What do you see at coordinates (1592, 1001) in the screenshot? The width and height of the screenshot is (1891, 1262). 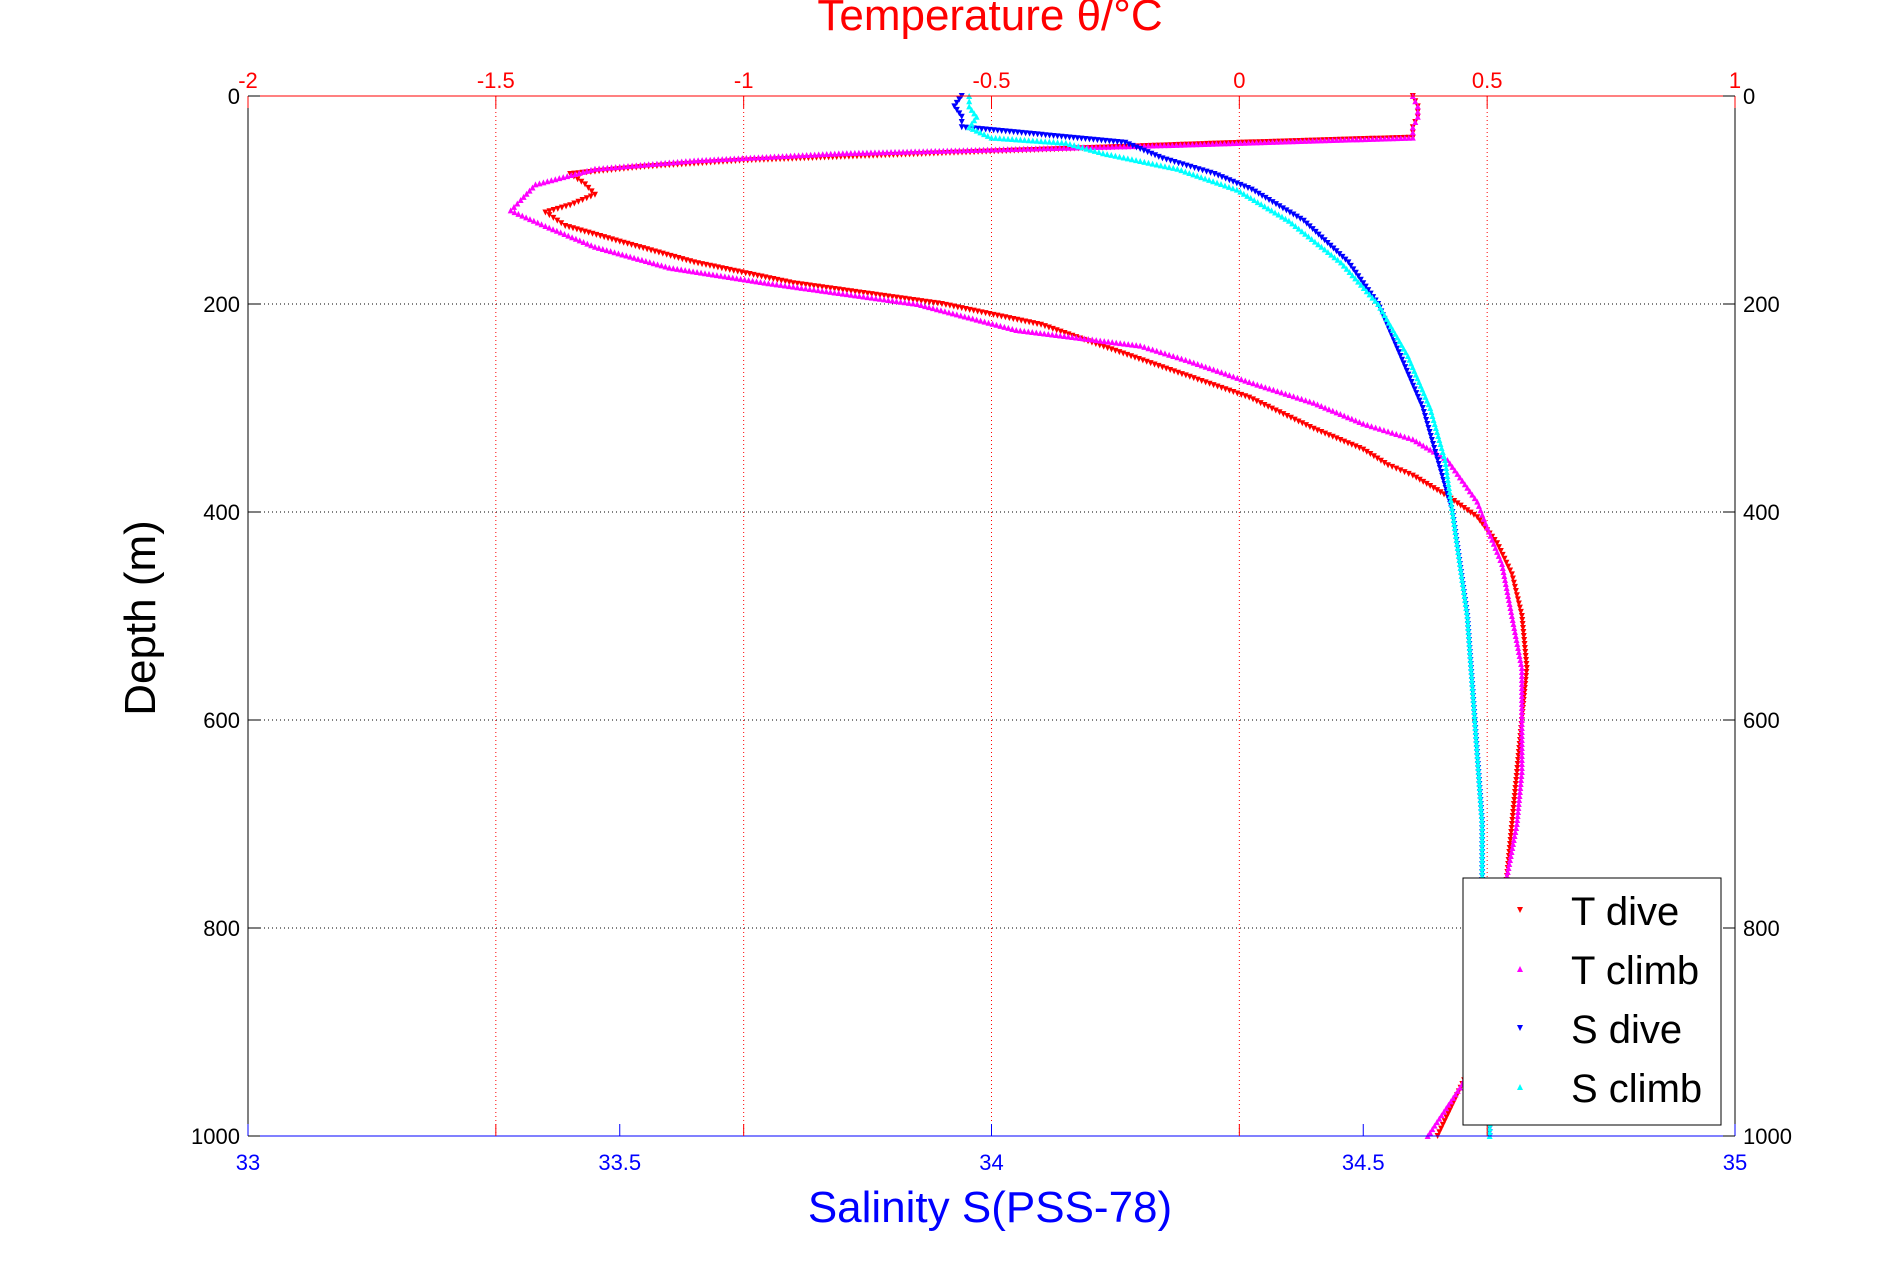 I see `legend-box` at bounding box center [1592, 1001].